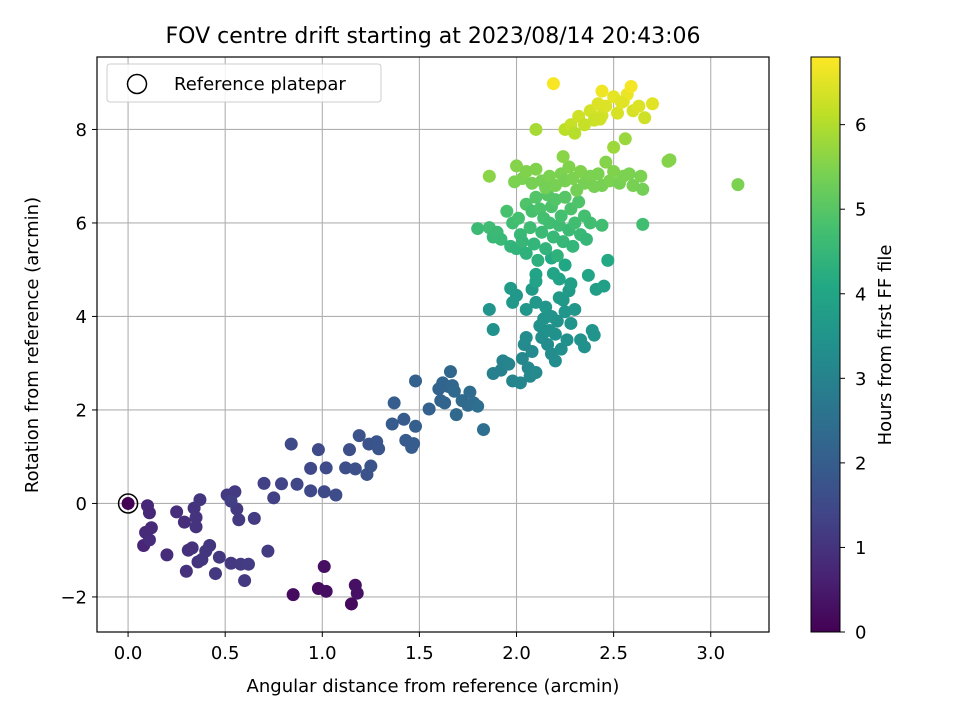  I want to click on reference-point, so click(128, 503).